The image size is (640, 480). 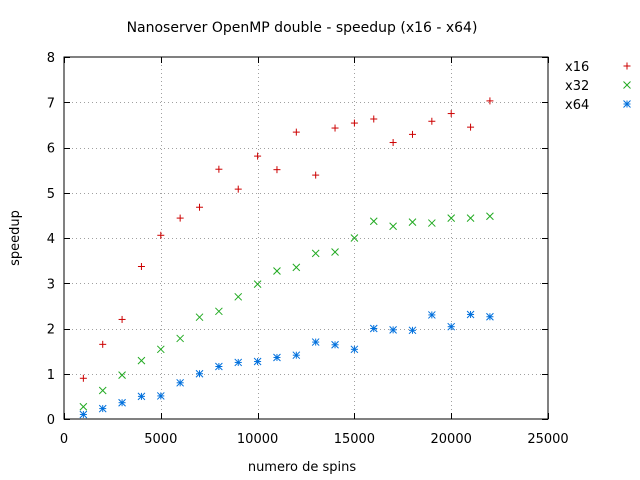 What do you see at coordinates (598, 86) in the screenshot?
I see `legend: x16 x32 x64` at bounding box center [598, 86].